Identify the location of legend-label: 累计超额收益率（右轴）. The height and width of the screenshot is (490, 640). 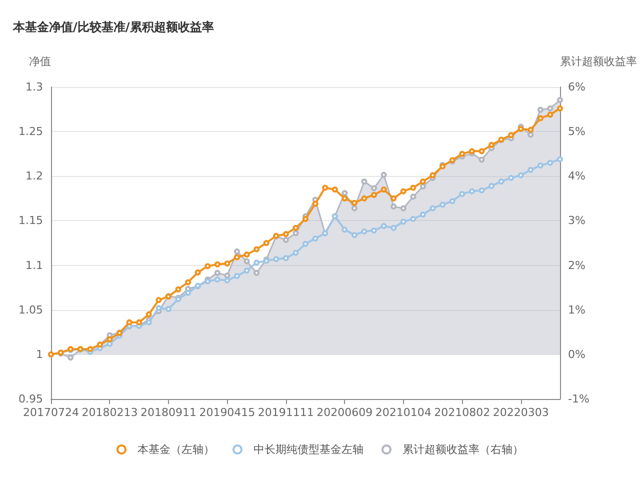
(463, 449).